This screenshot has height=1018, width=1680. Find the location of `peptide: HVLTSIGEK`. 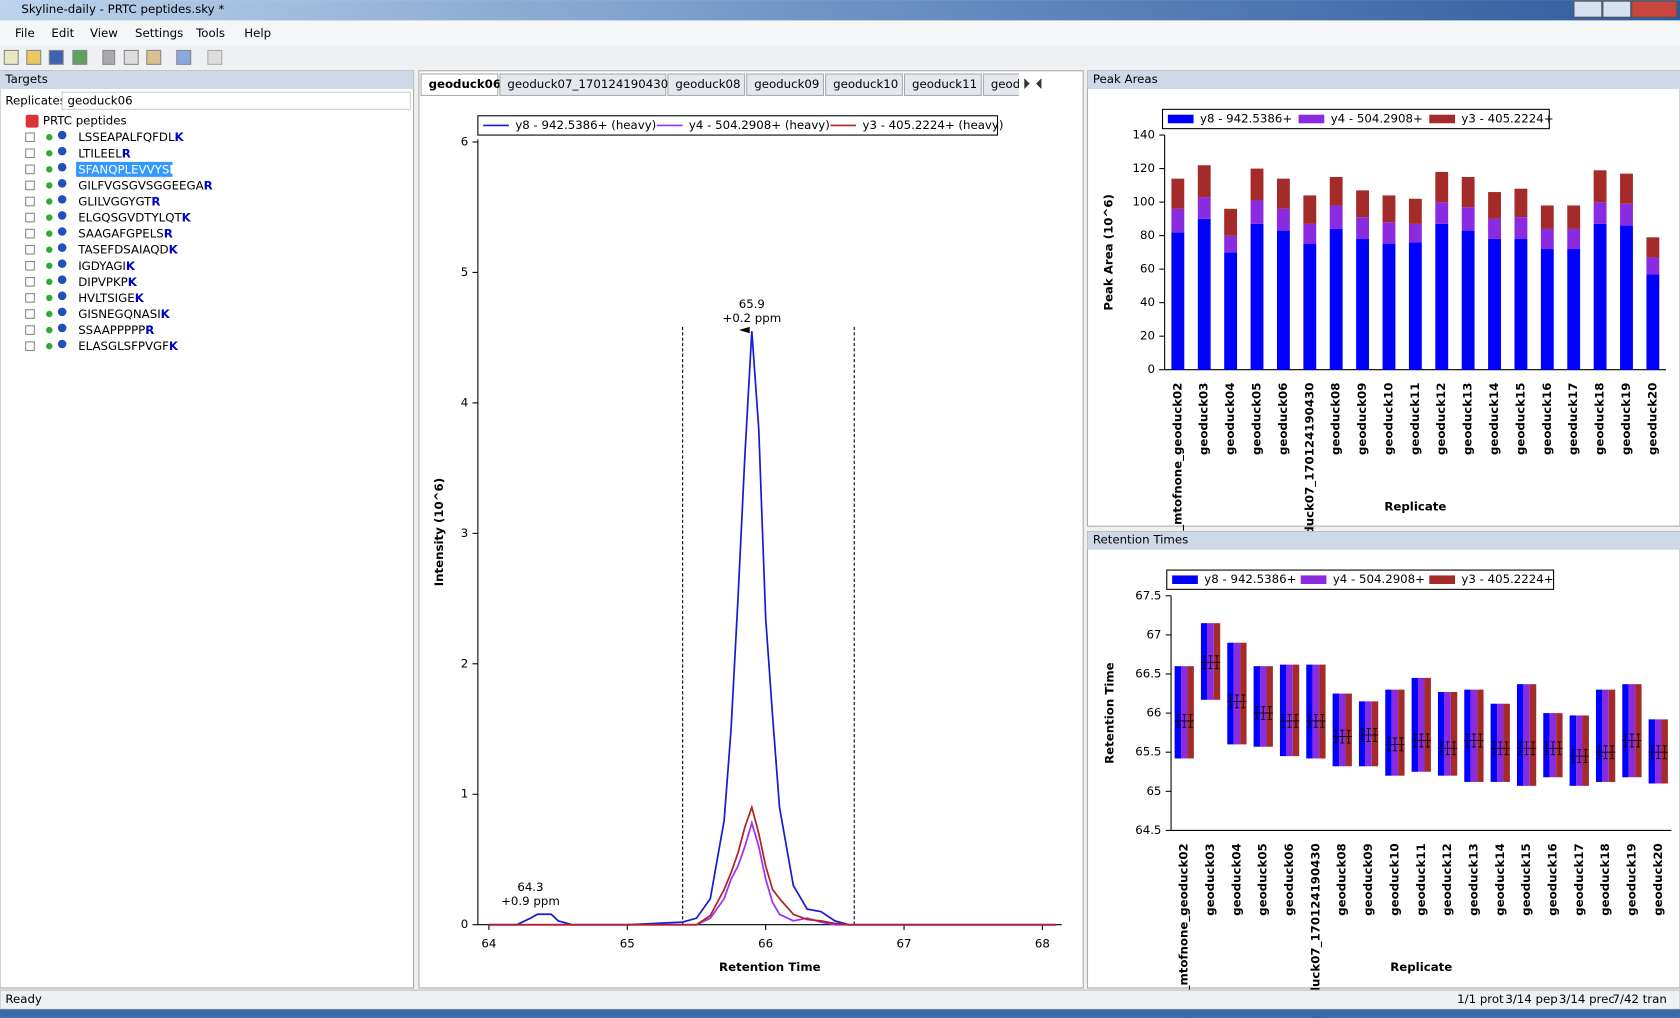

peptide: HVLTSIGEK is located at coordinates (111, 297).